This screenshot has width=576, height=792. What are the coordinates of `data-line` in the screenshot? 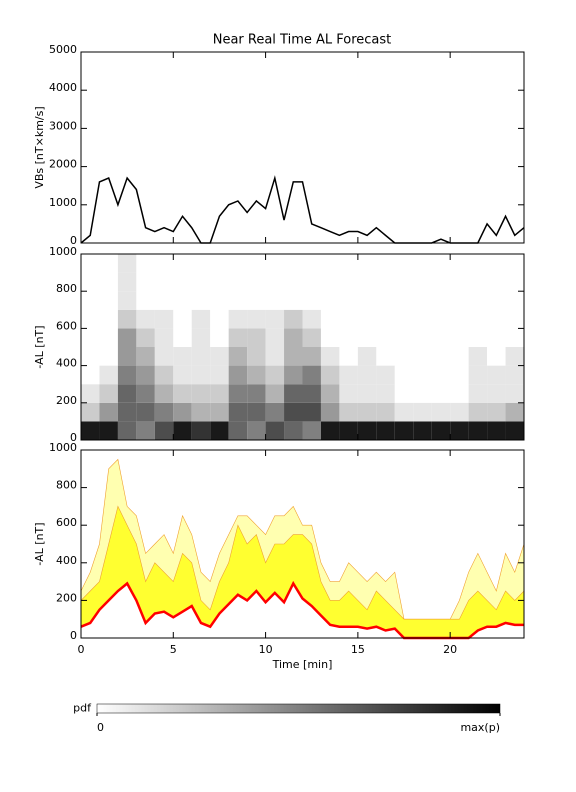 It's located at (302, 209).